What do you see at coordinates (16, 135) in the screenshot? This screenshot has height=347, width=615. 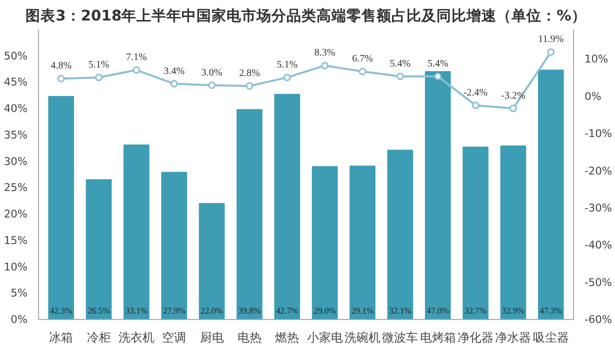 I see `y-tick-label: 35%` at bounding box center [16, 135].